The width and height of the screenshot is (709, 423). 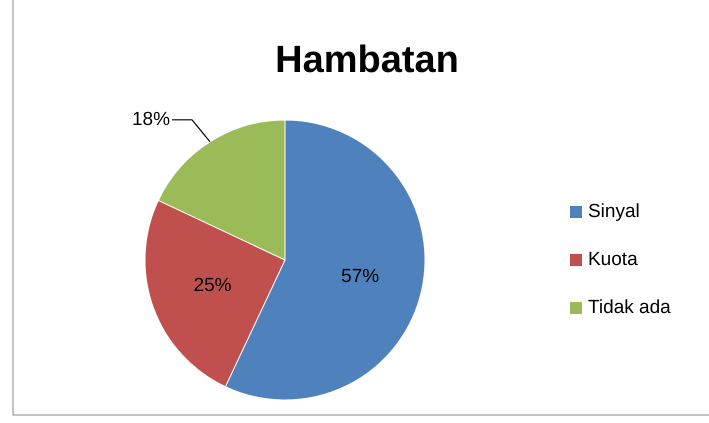 I want to click on legend-label: Sinyal, so click(x=614, y=211).